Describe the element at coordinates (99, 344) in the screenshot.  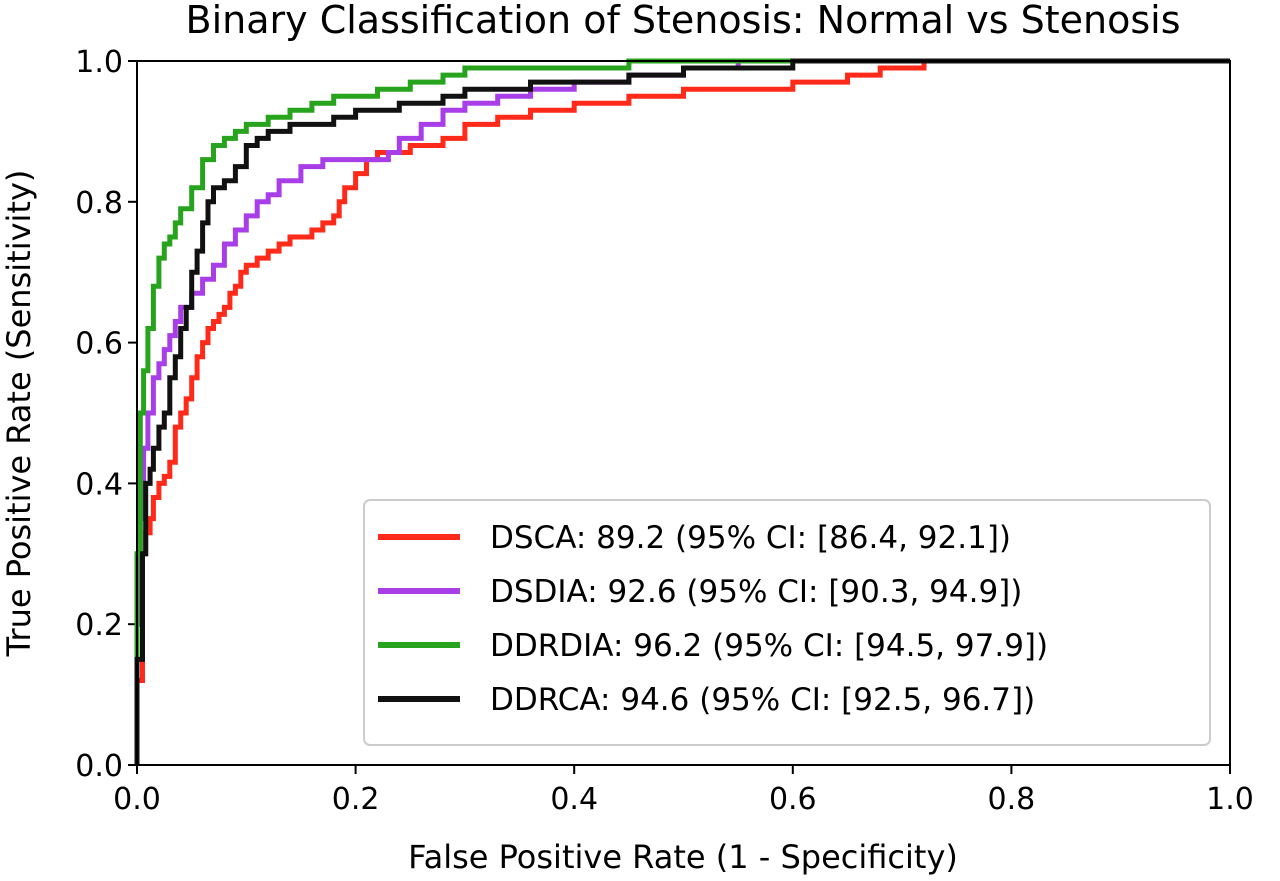
I see `y-tick-label: 0.6` at that location.